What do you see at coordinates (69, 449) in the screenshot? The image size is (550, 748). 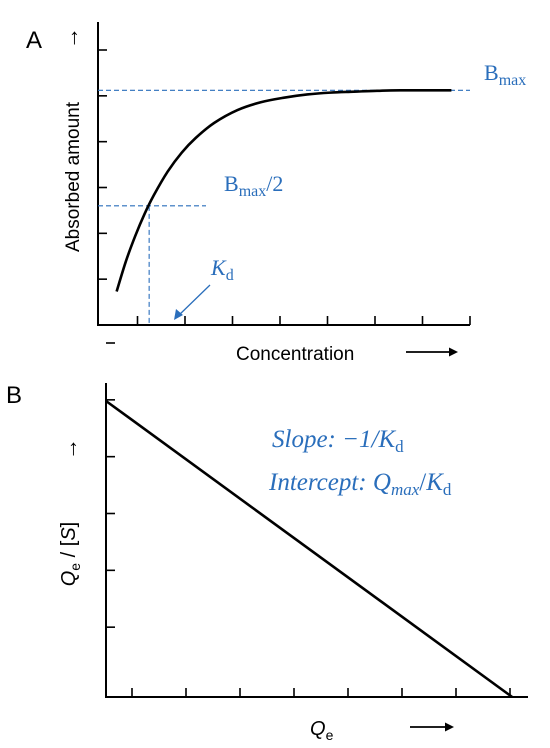 I see `y-axis-arrow-b: →` at bounding box center [69, 449].